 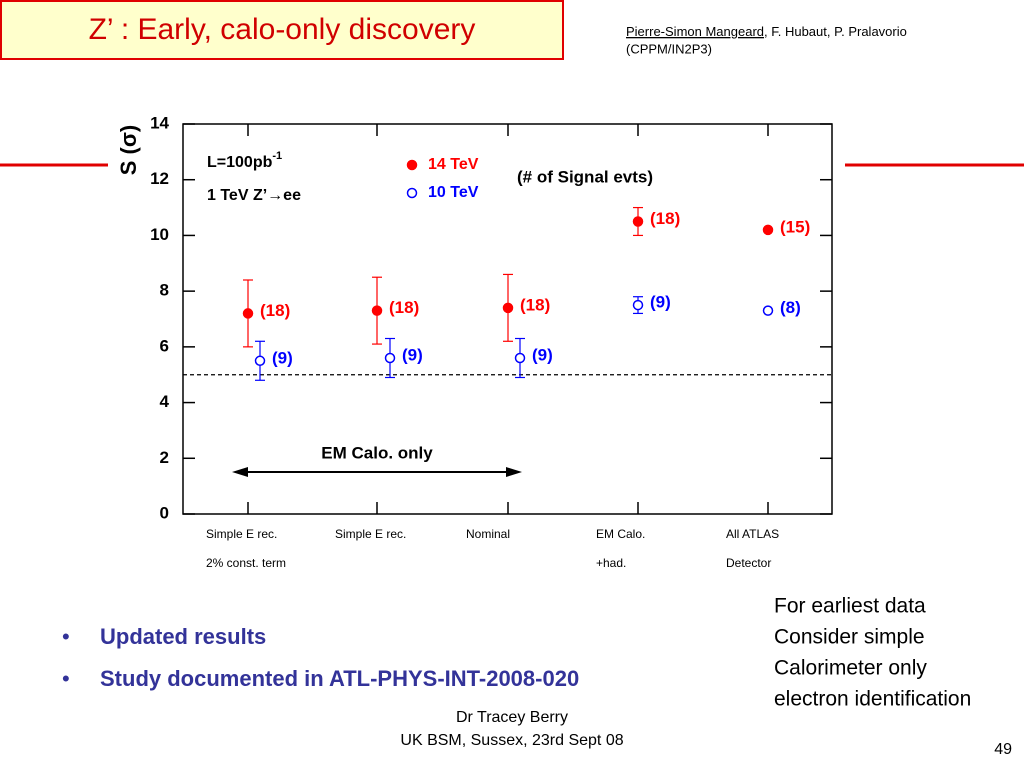 What do you see at coordinates (850, 606) in the screenshot?
I see `note-line: For earliest data` at bounding box center [850, 606].